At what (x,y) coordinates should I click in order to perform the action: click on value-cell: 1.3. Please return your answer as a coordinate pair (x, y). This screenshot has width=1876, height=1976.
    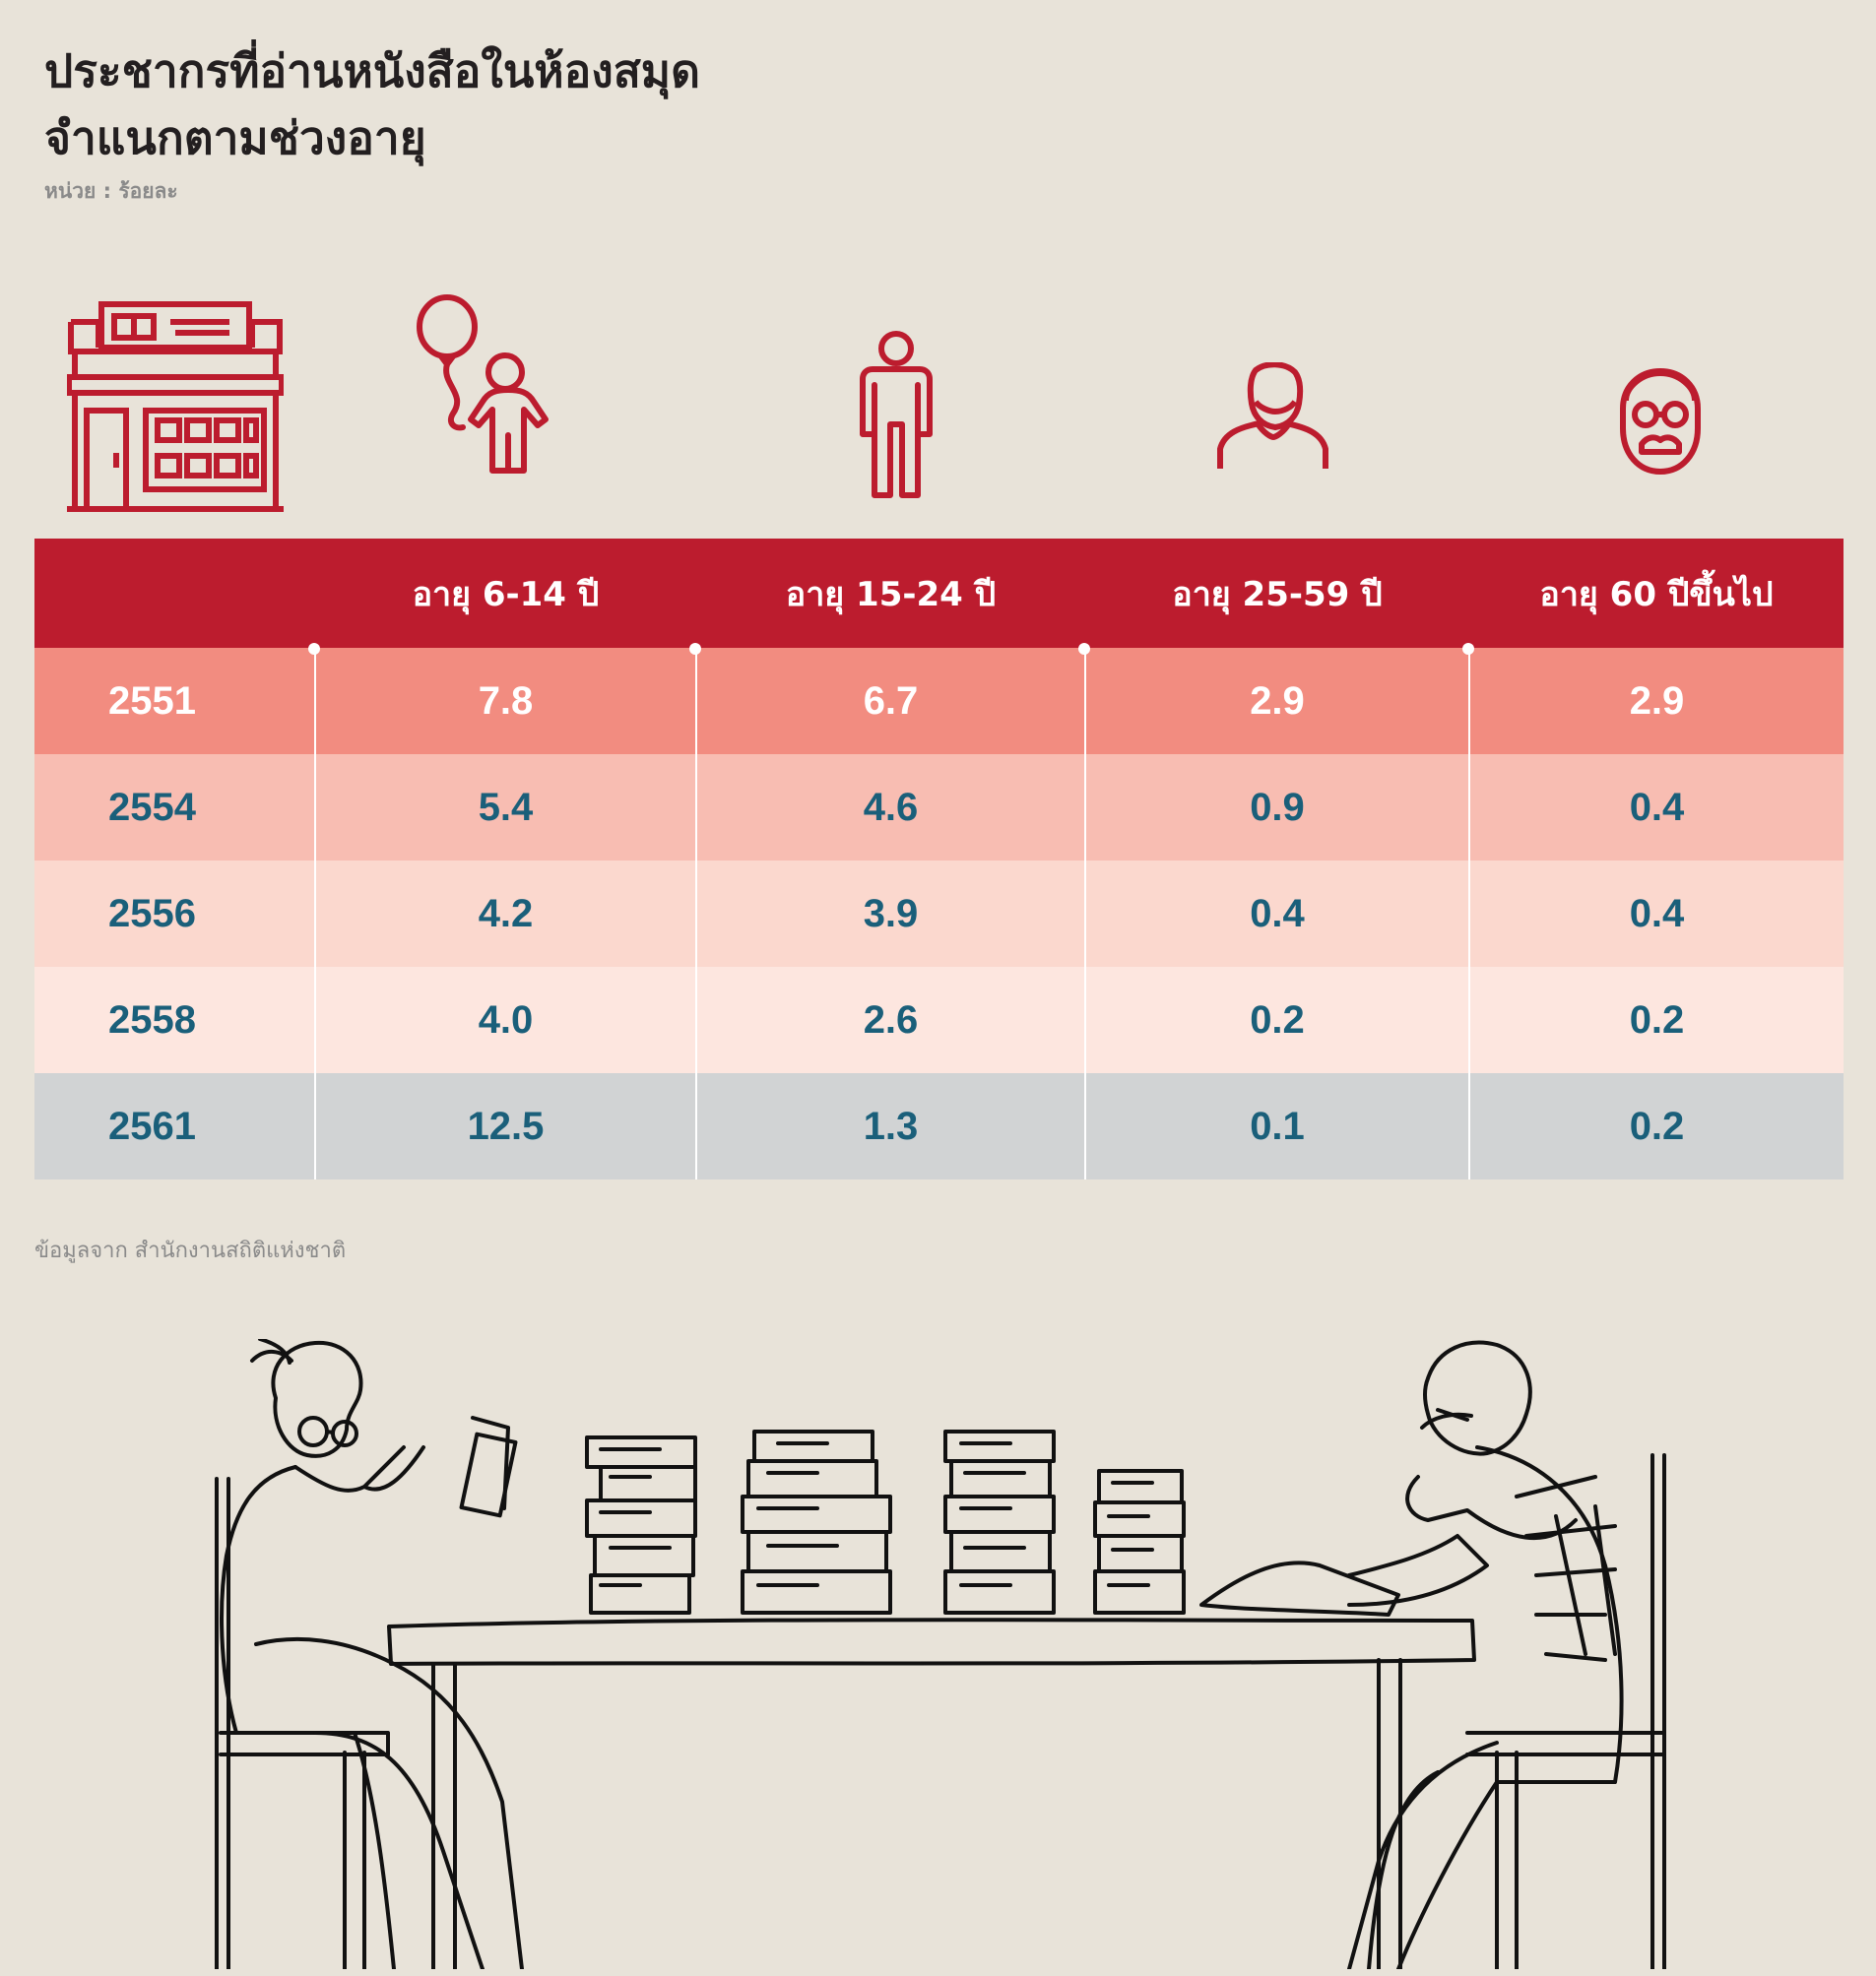
    Looking at the image, I should click on (890, 1126).